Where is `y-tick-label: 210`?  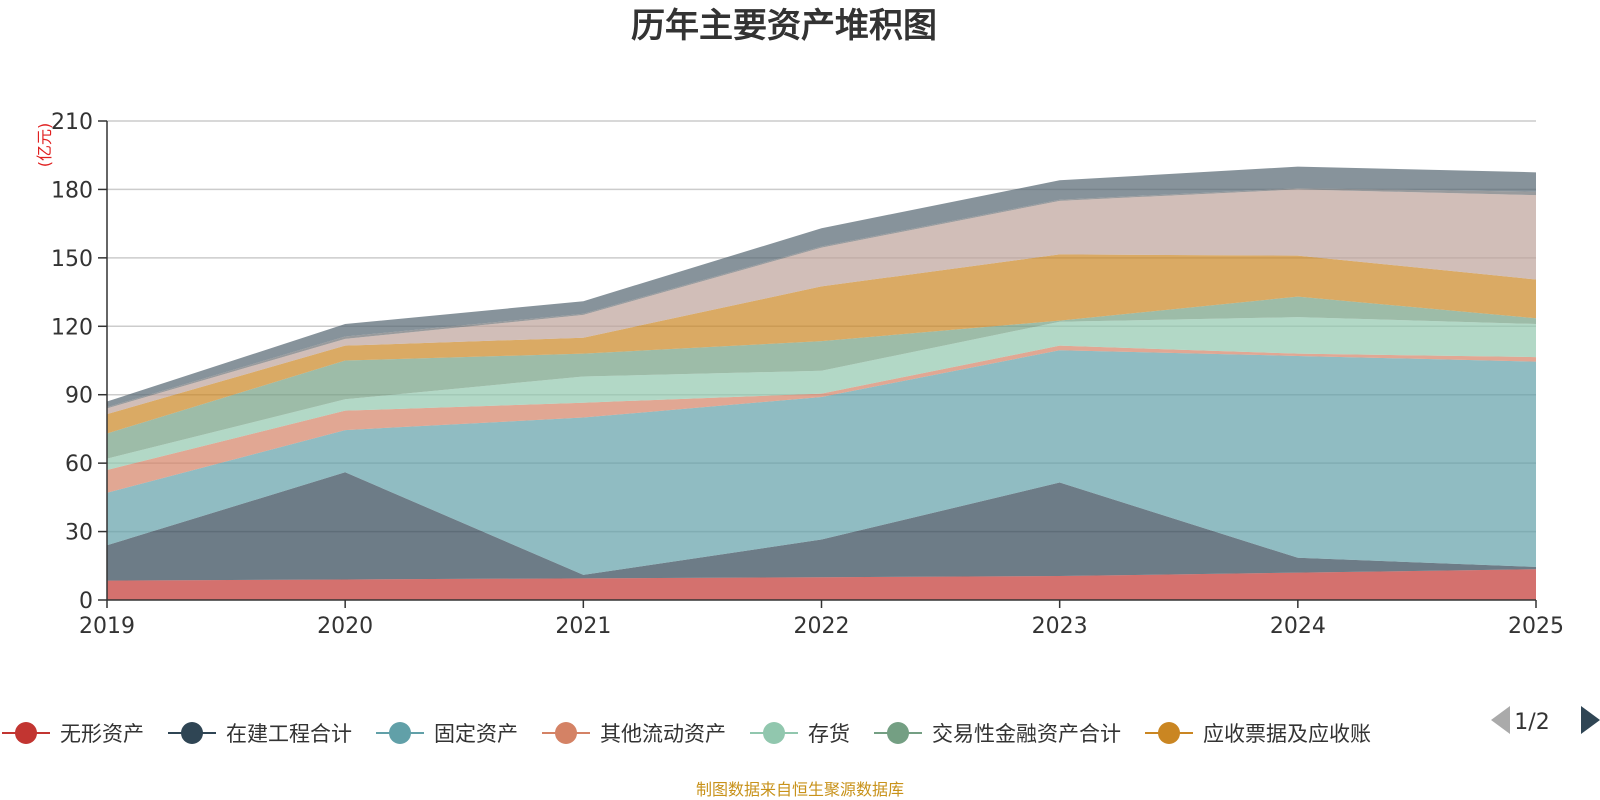 y-tick-label: 210 is located at coordinates (72, 122).